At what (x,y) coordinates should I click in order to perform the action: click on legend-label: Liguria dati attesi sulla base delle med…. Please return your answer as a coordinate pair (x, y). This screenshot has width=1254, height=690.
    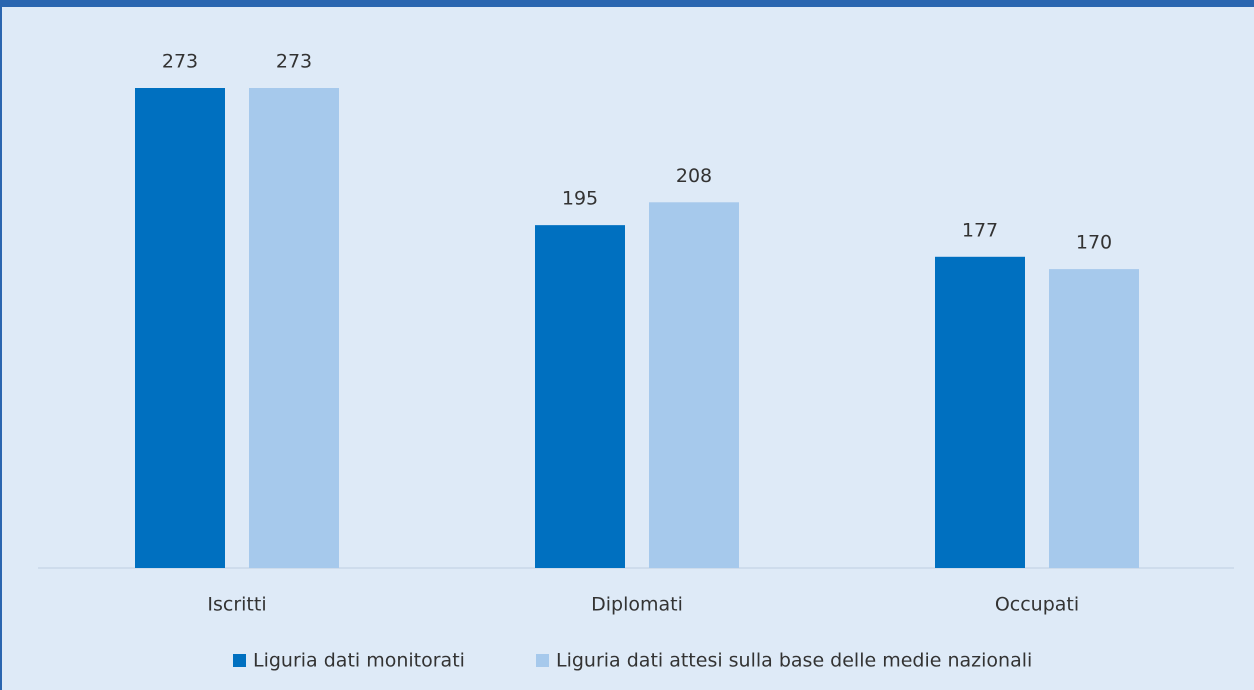
    Looking at the image, I should click on (794, 661).